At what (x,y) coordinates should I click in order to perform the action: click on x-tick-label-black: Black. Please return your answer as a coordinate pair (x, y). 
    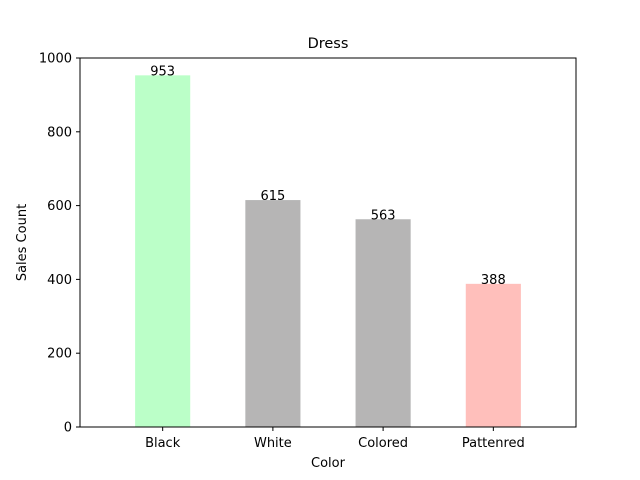
    Looking at the image, I should click on (163, 443).